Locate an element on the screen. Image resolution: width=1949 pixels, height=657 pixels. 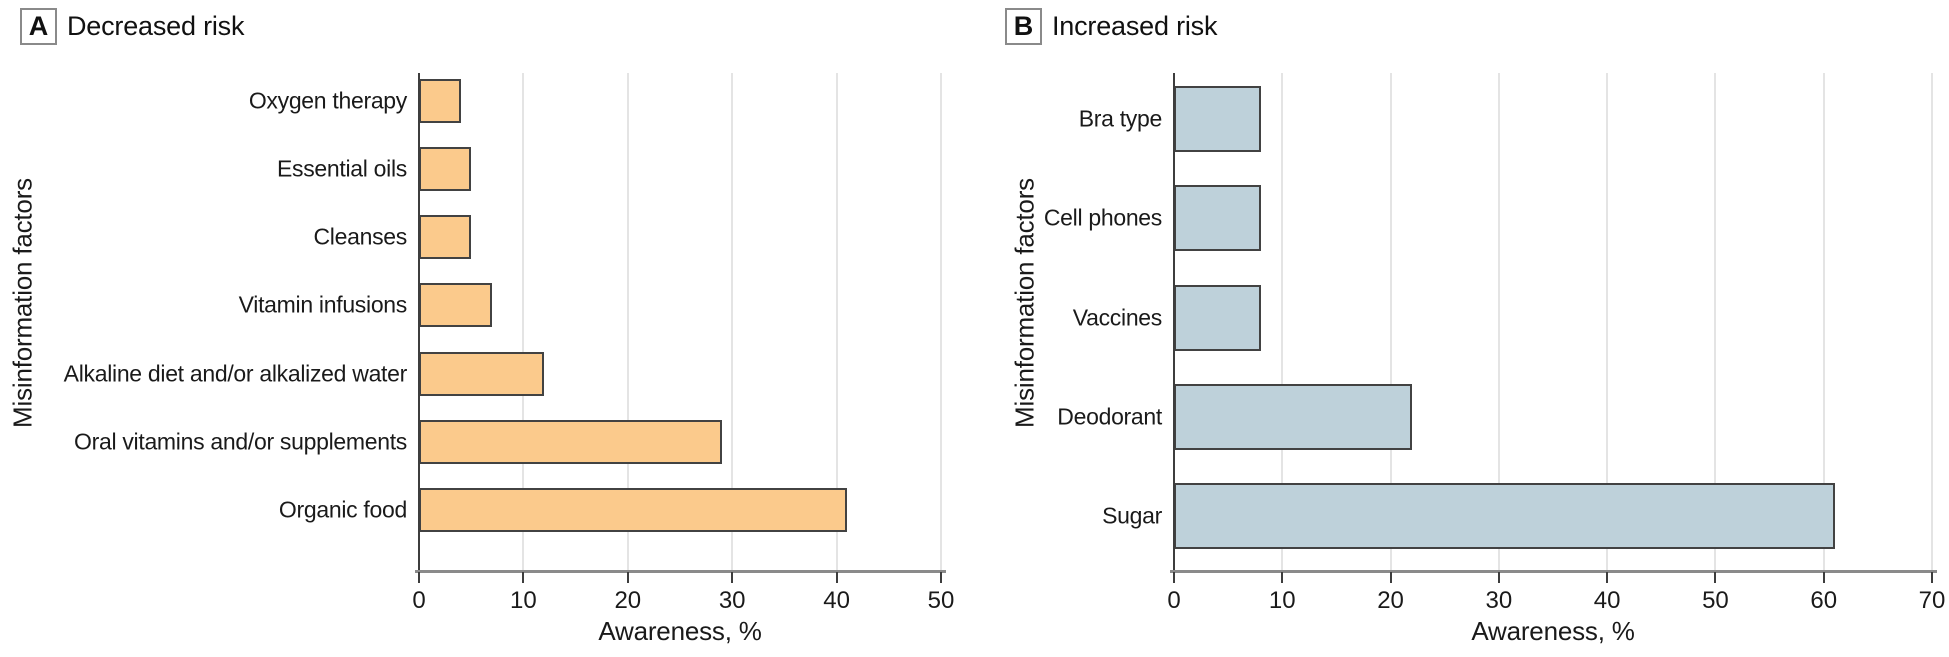
panel-b-header: B Increased risk is located at coordinates (1111, 26).